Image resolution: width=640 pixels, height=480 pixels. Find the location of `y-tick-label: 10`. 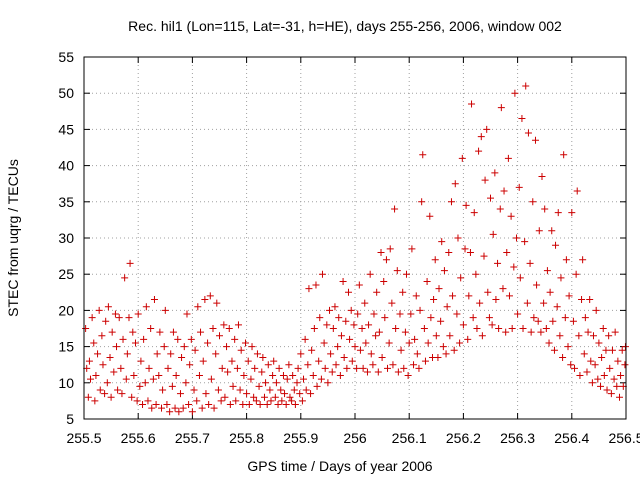

y-tick-label: 10 is located at coordinates (66, 383).